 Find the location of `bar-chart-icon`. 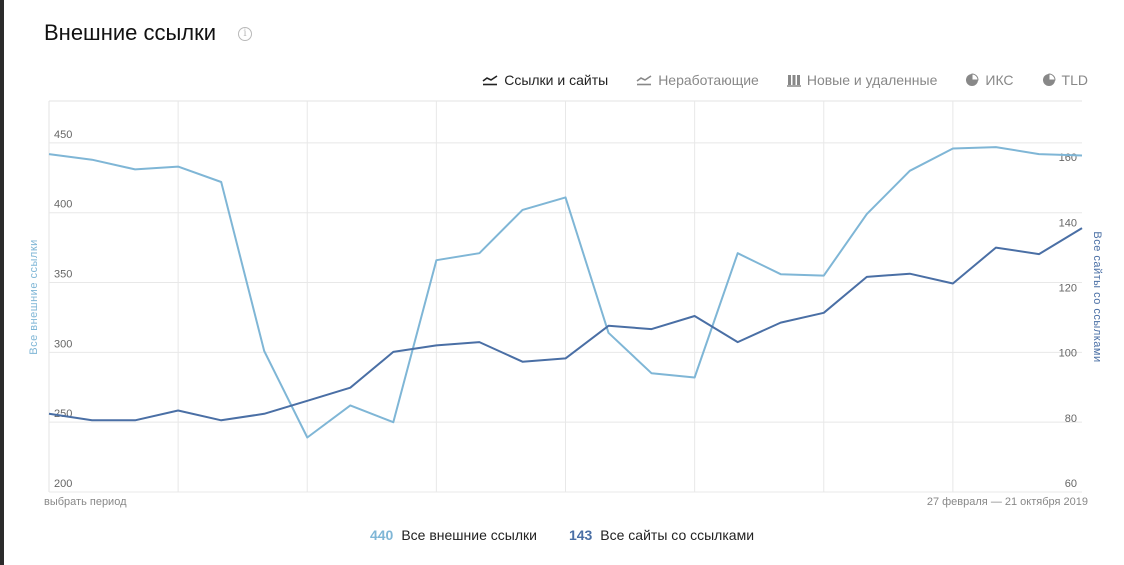

bar-chart-icon is located at coordinates (793, 81).